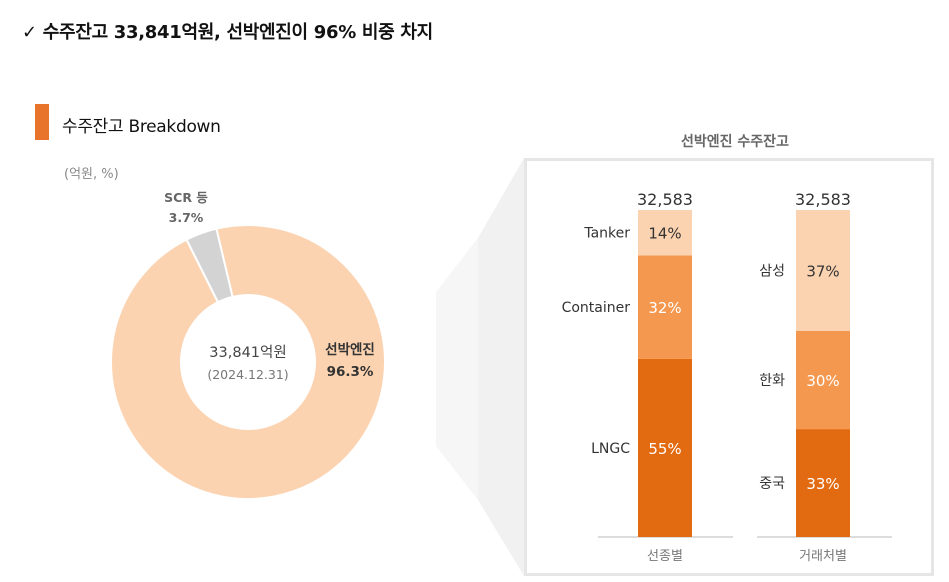 The image size is (949, 582). Describe the element at coordinates (823, 556) in the screenshot. I see `bar-category-2: 거래처별` at that location.